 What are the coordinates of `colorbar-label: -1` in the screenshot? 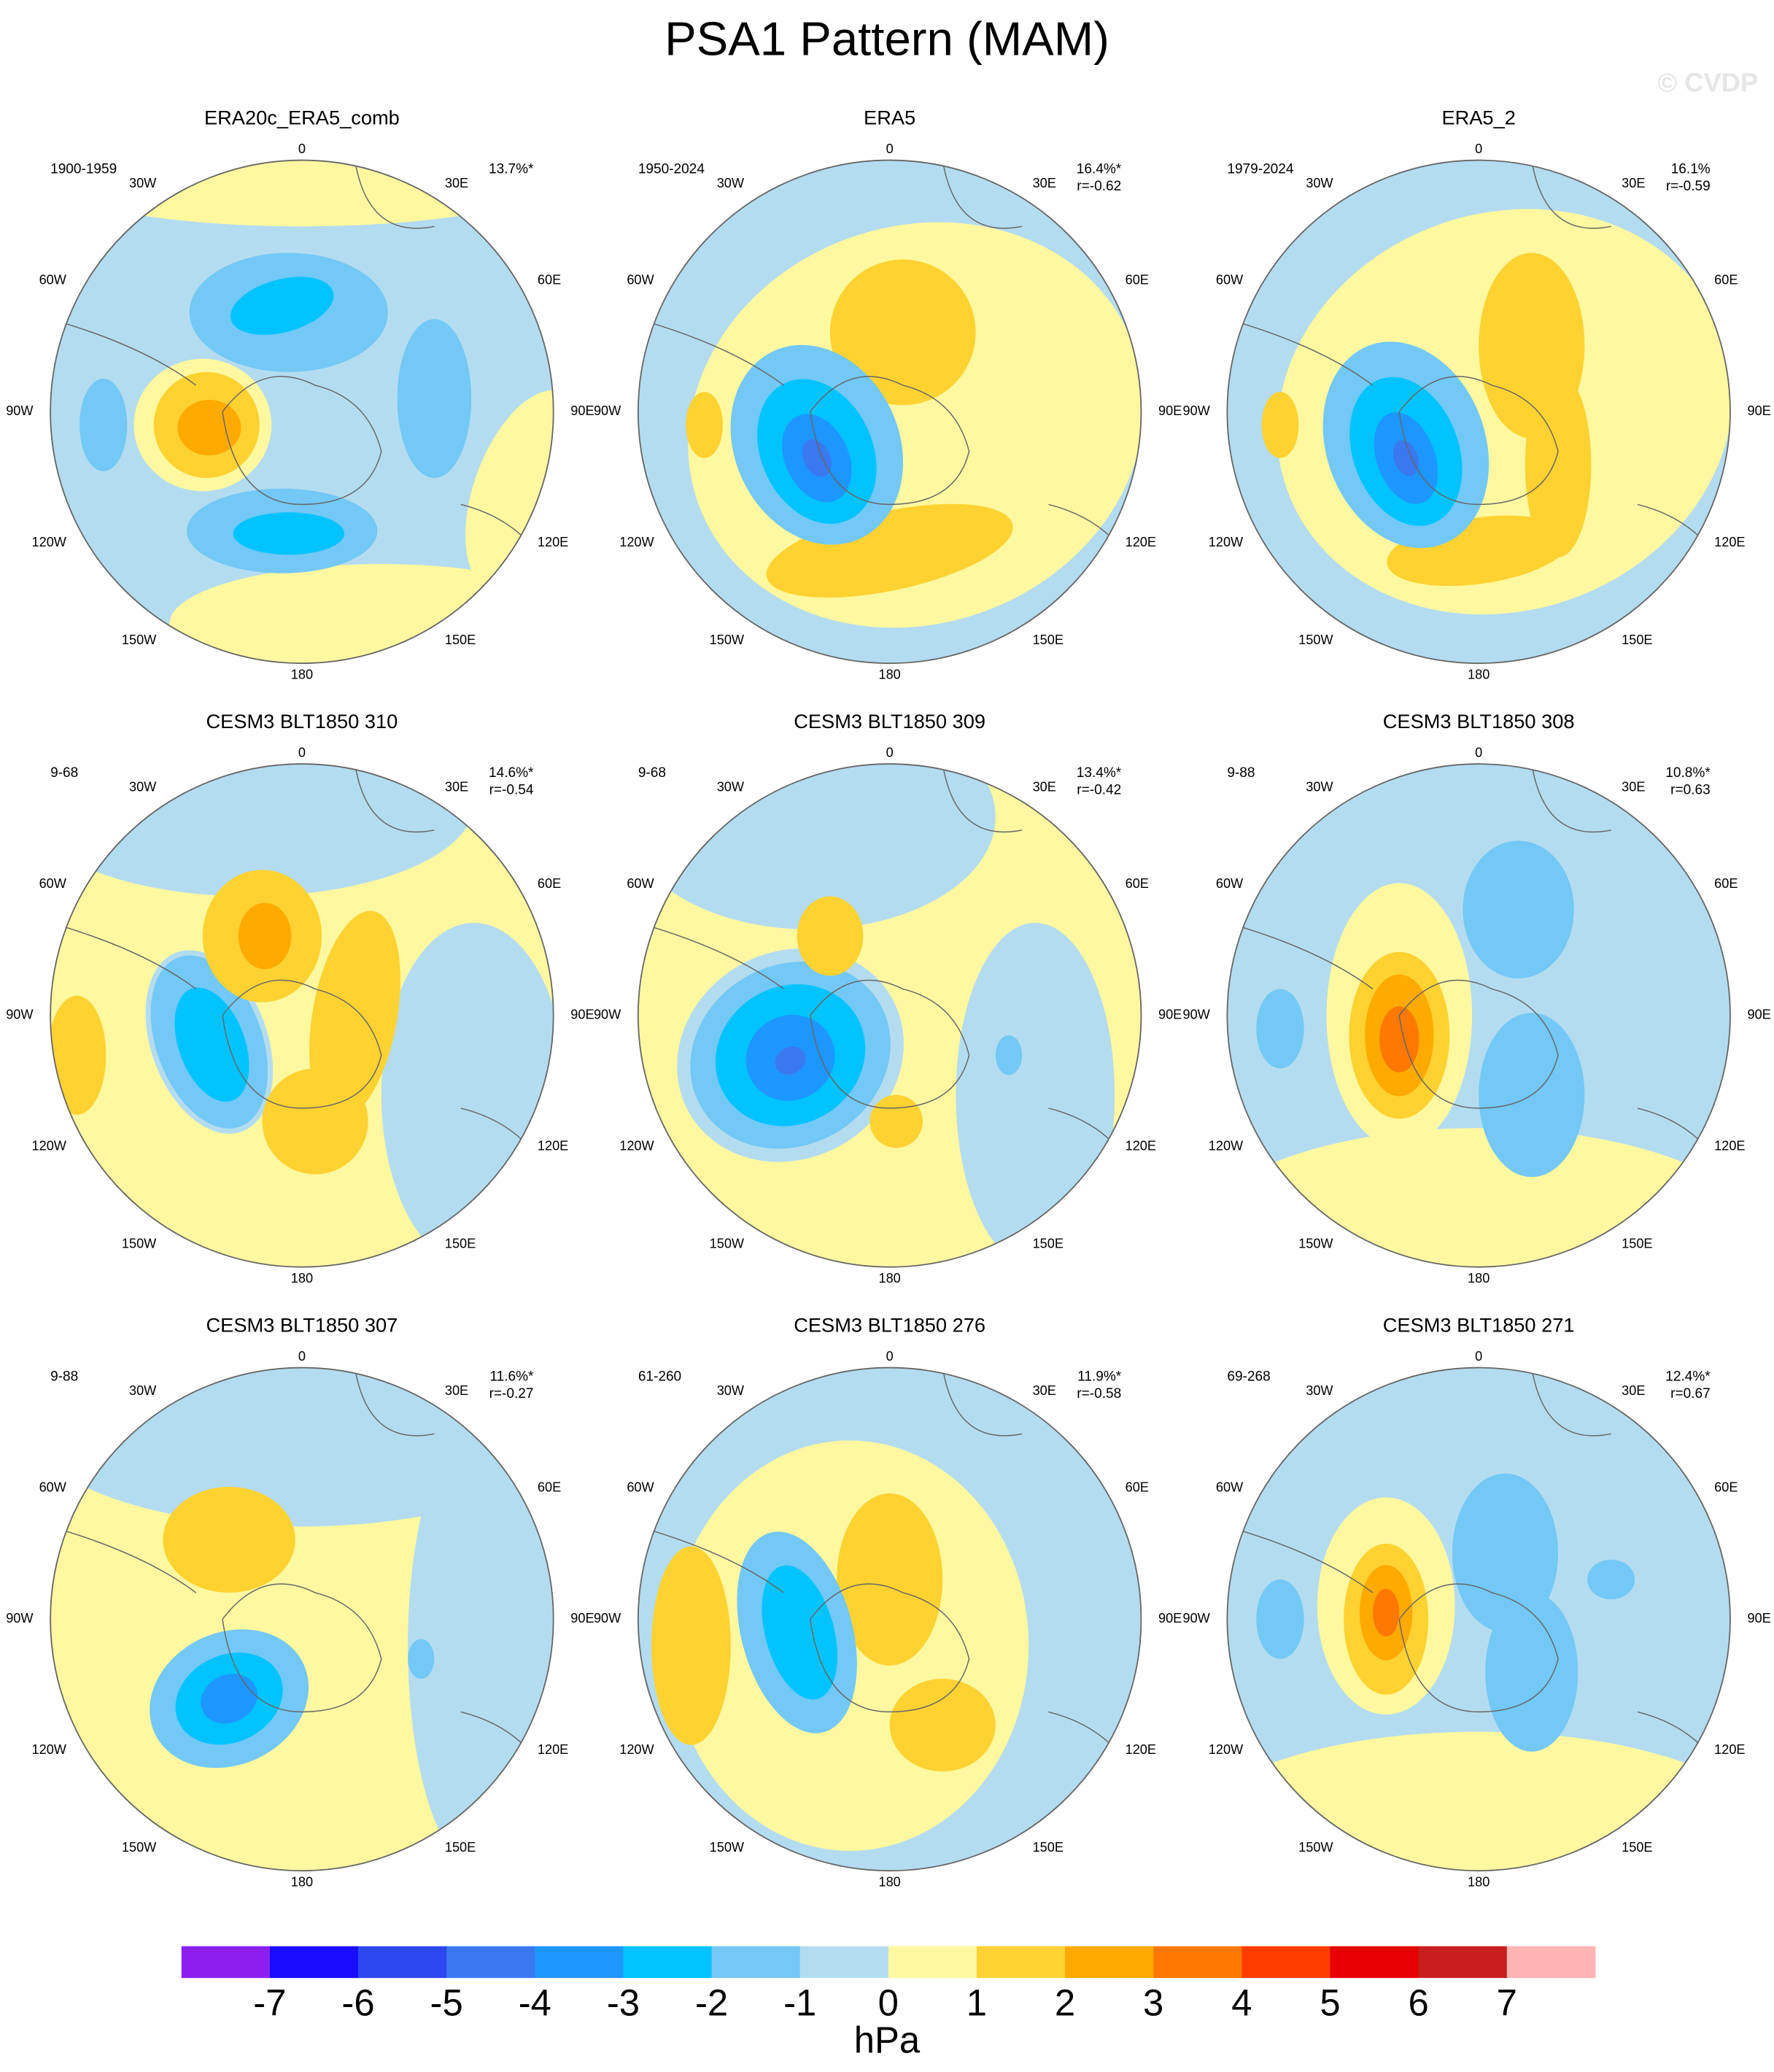 It's located at (799, 2003).